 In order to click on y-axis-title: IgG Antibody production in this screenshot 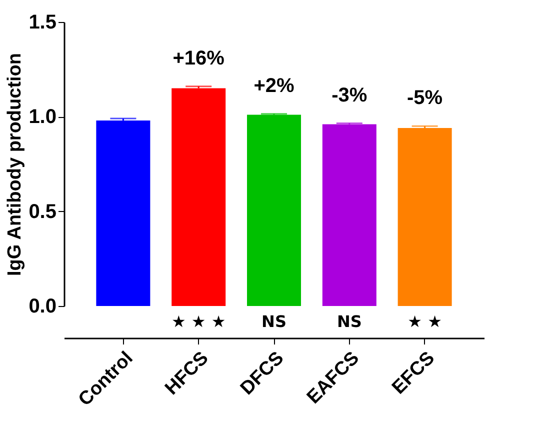, I will do `click(15, 164)`.